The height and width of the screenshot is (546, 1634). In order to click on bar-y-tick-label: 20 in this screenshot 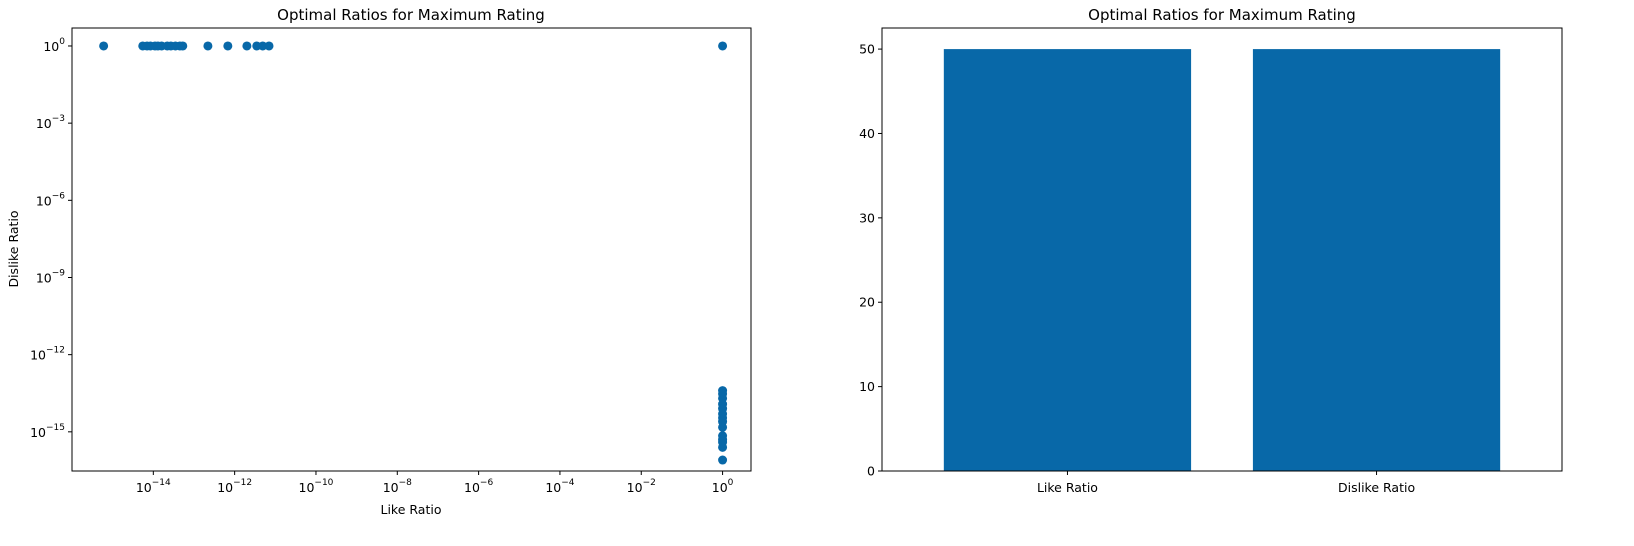, I will do `click(867, 302)`.